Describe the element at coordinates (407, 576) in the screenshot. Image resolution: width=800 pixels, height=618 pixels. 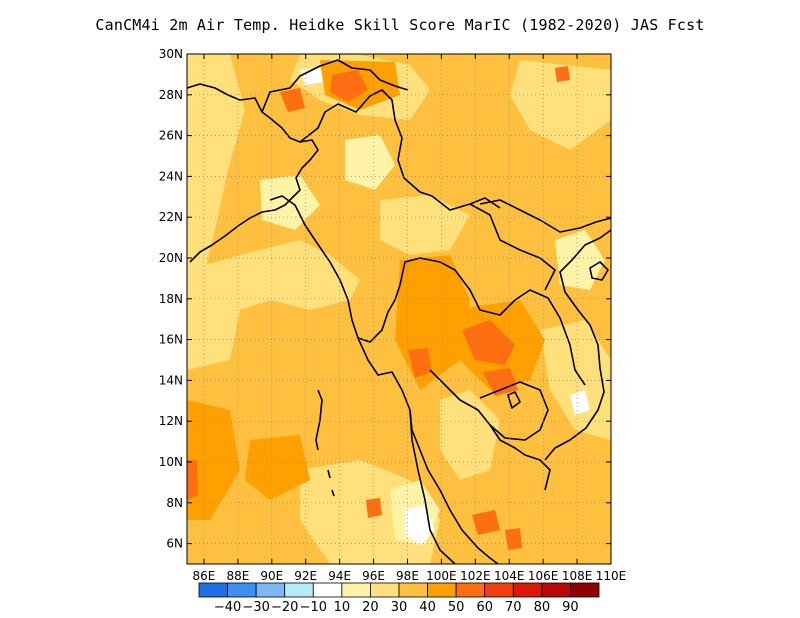
I see `lon-tick-label: 98E` at that location.